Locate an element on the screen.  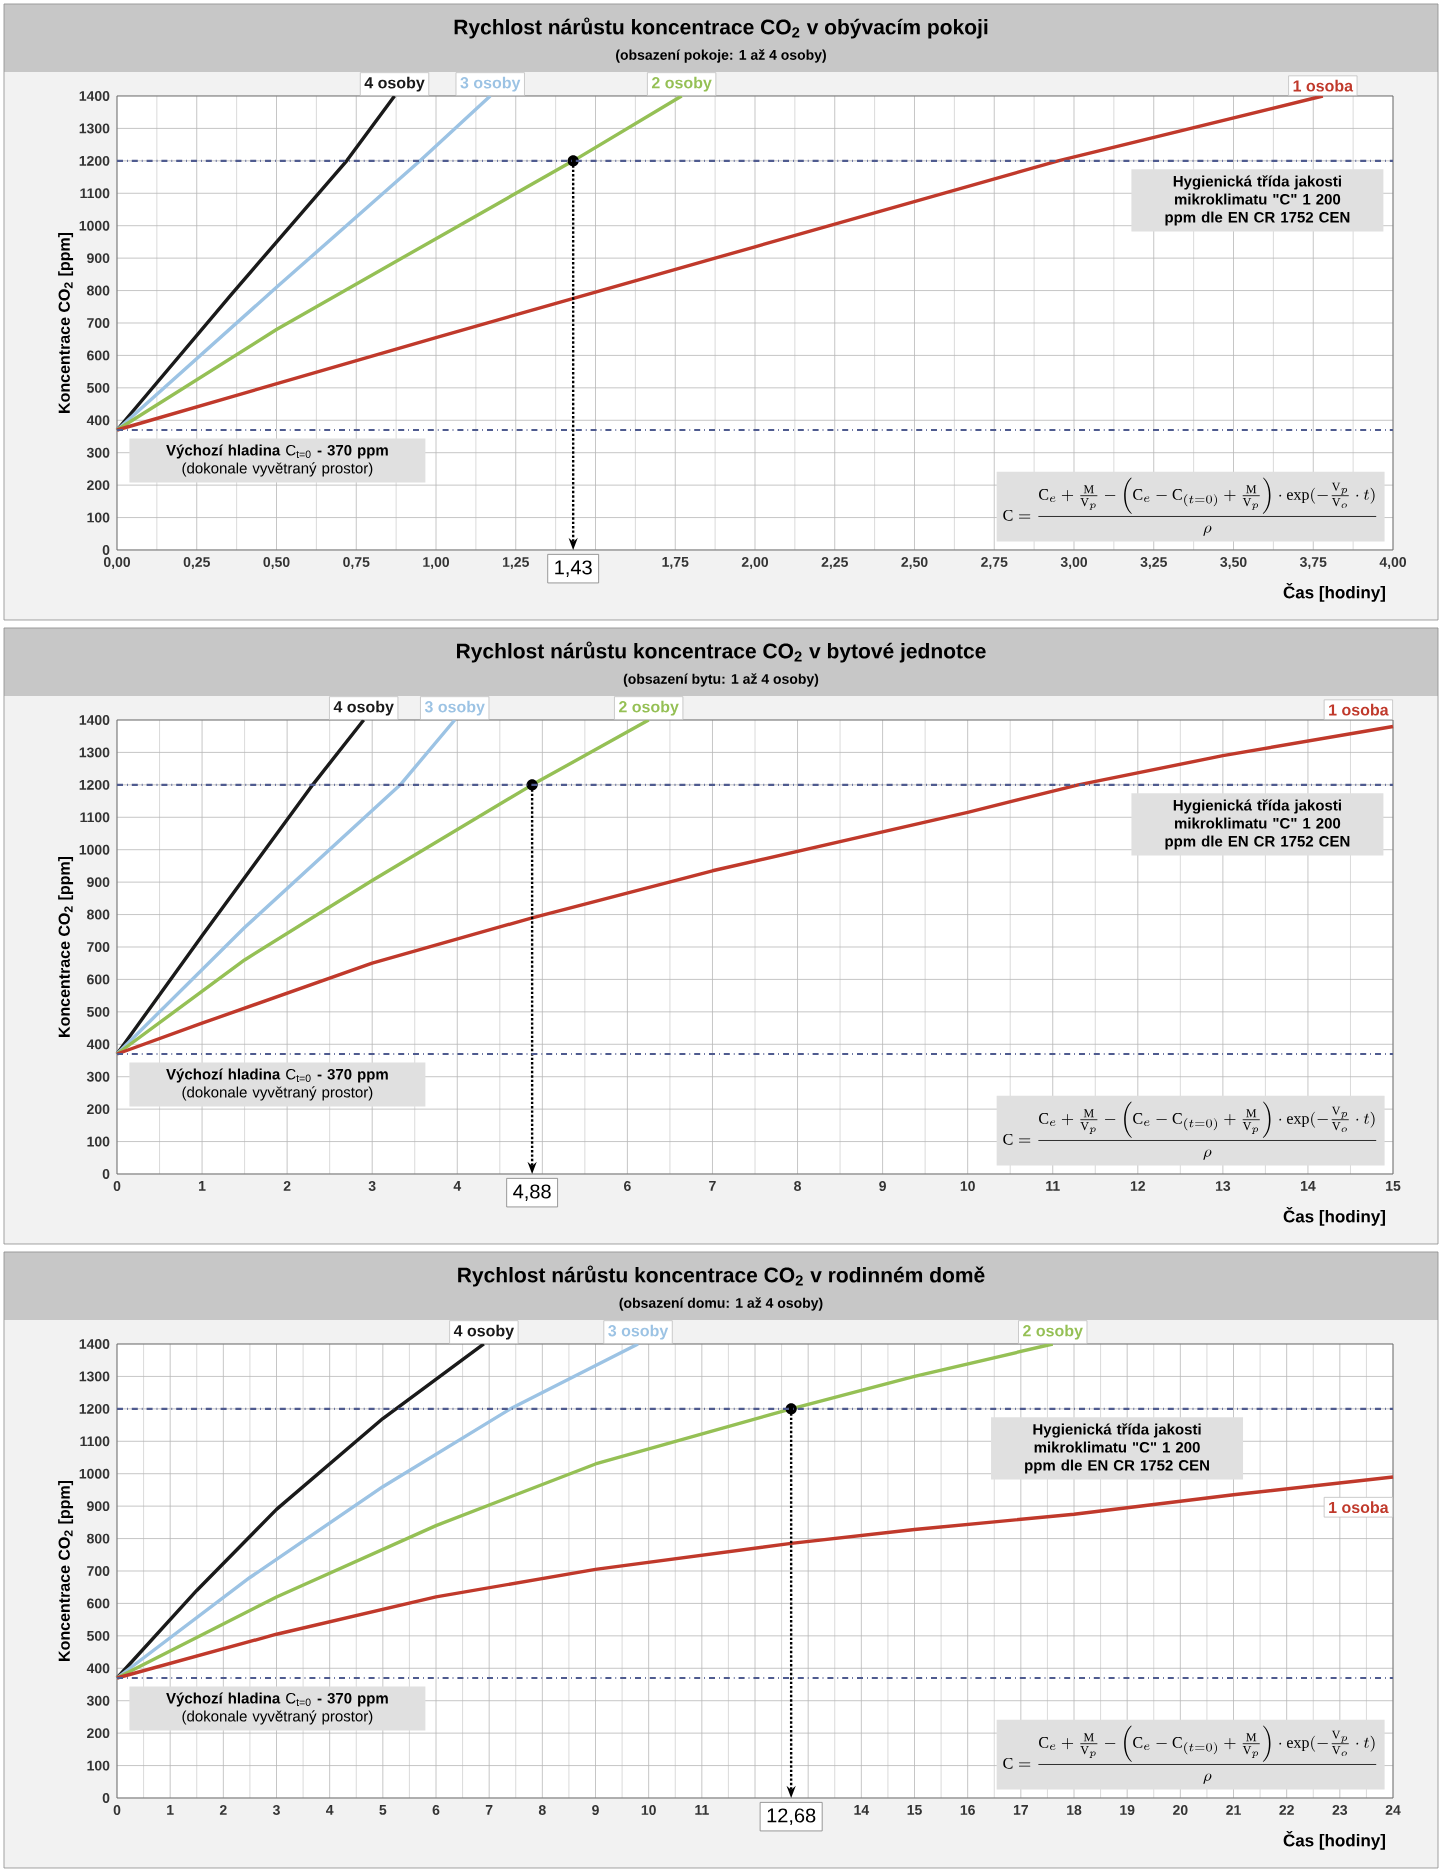
x-tick-label: 4 is located at coordinates (457, 1186).